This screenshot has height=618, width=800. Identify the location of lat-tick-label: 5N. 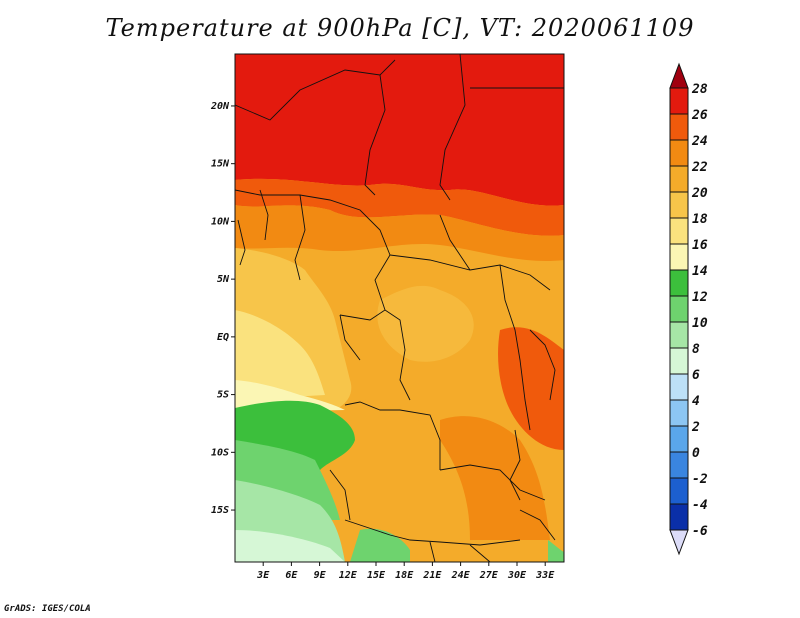
(223, 279).